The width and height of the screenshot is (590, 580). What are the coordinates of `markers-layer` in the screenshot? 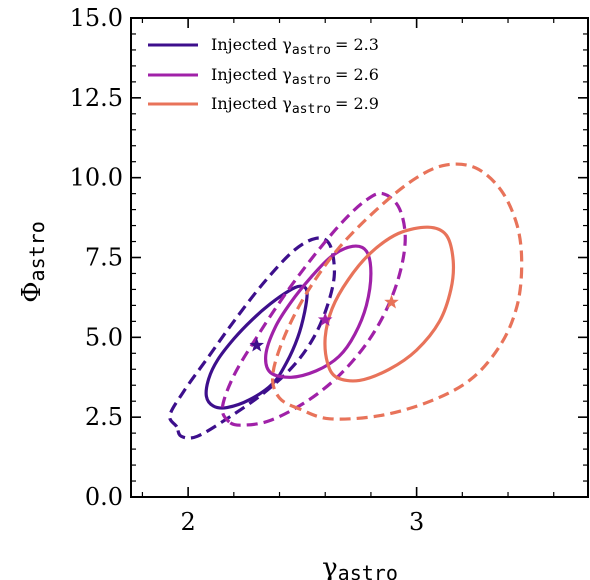 It's located at (324, 323).